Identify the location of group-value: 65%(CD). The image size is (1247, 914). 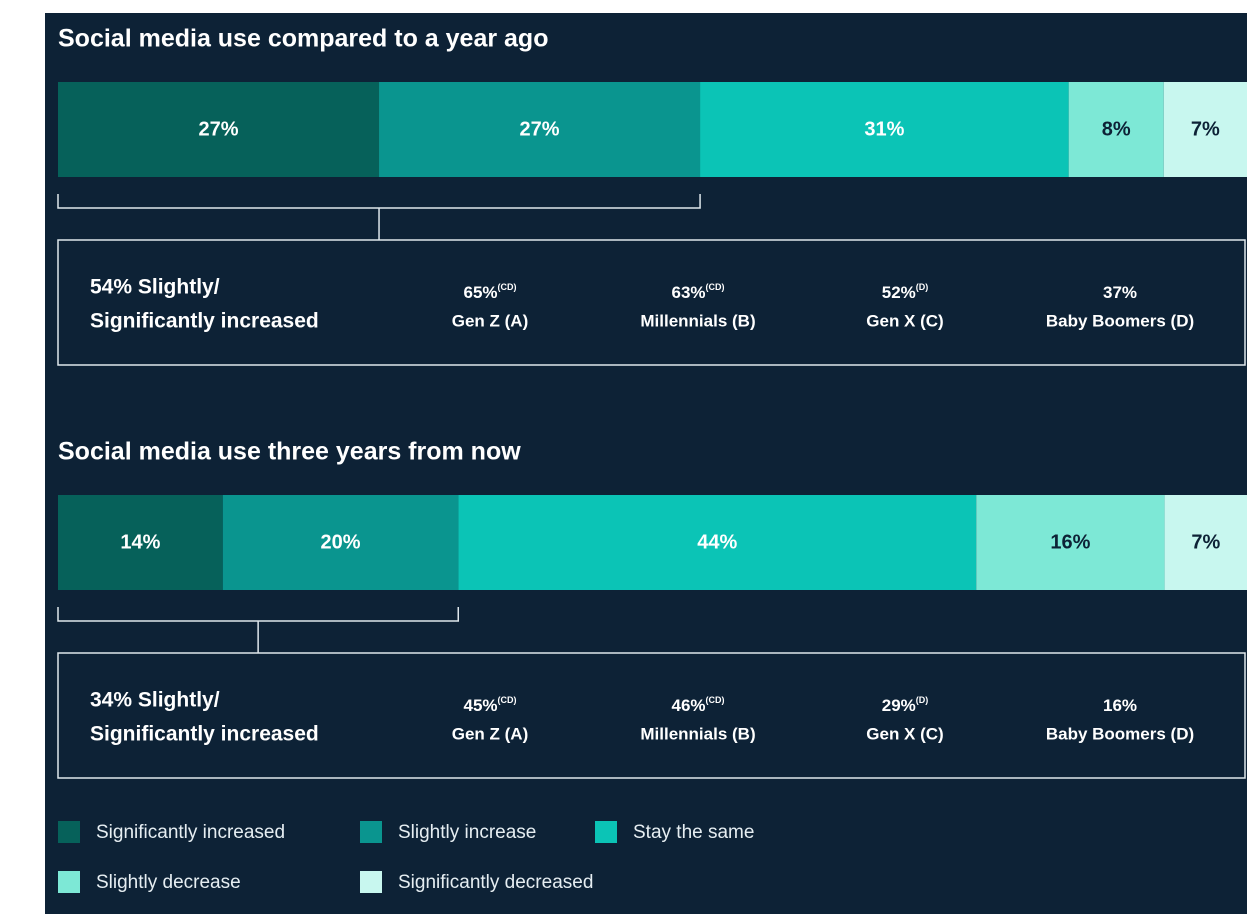
(489, 292).